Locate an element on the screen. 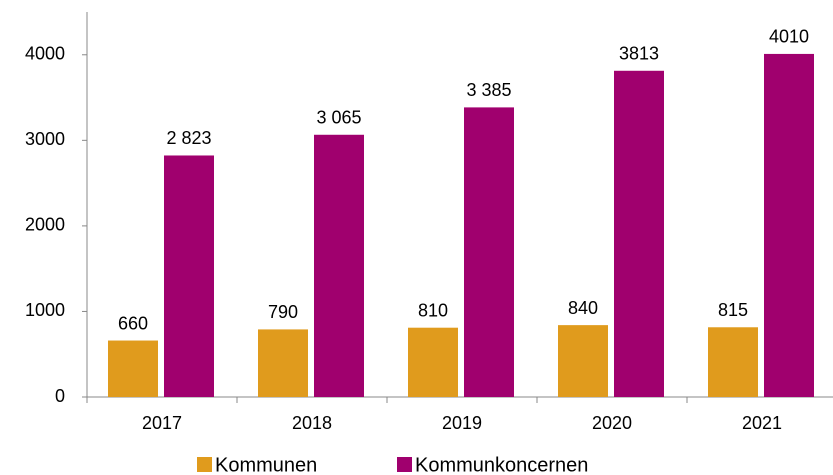 The width and height of the screenshot is (833, 475). x-tick-label: 2017 is located at coordinates (162, 423).